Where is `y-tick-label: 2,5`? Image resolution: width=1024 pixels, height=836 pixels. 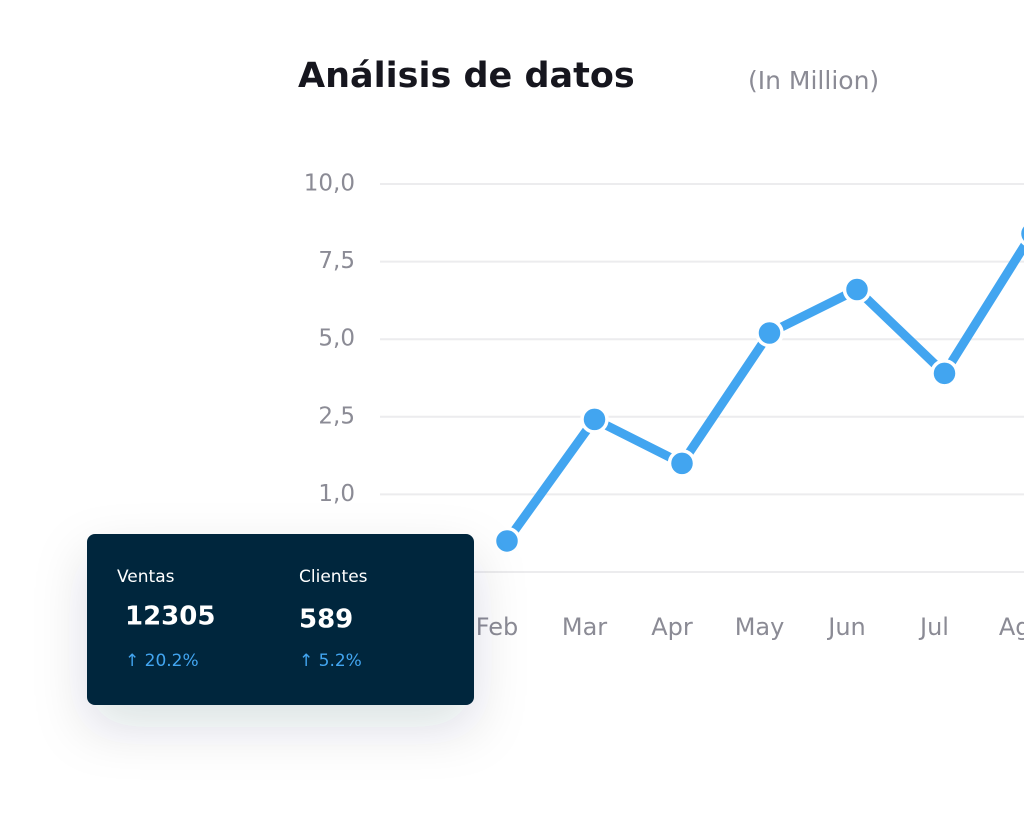
y-tick-label: 2,5 is located at coordinates (336, 416).